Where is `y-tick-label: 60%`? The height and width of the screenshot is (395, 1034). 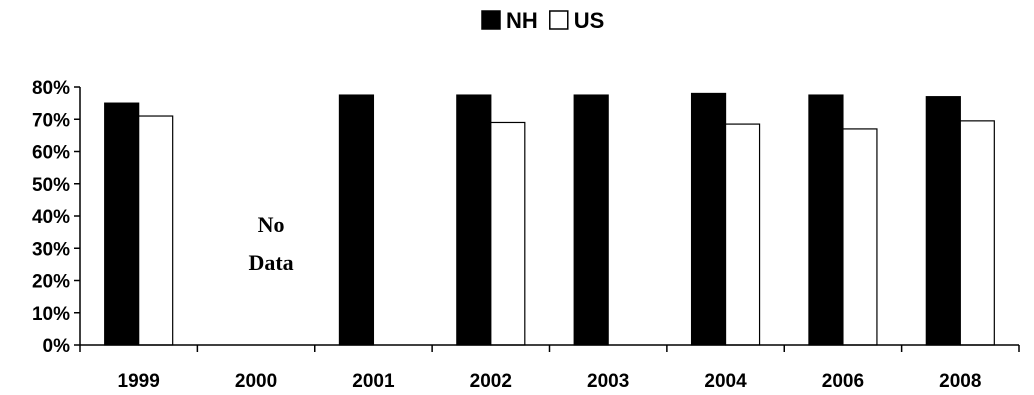 y-tick-label: 60% is located at coordinates (51, 153).